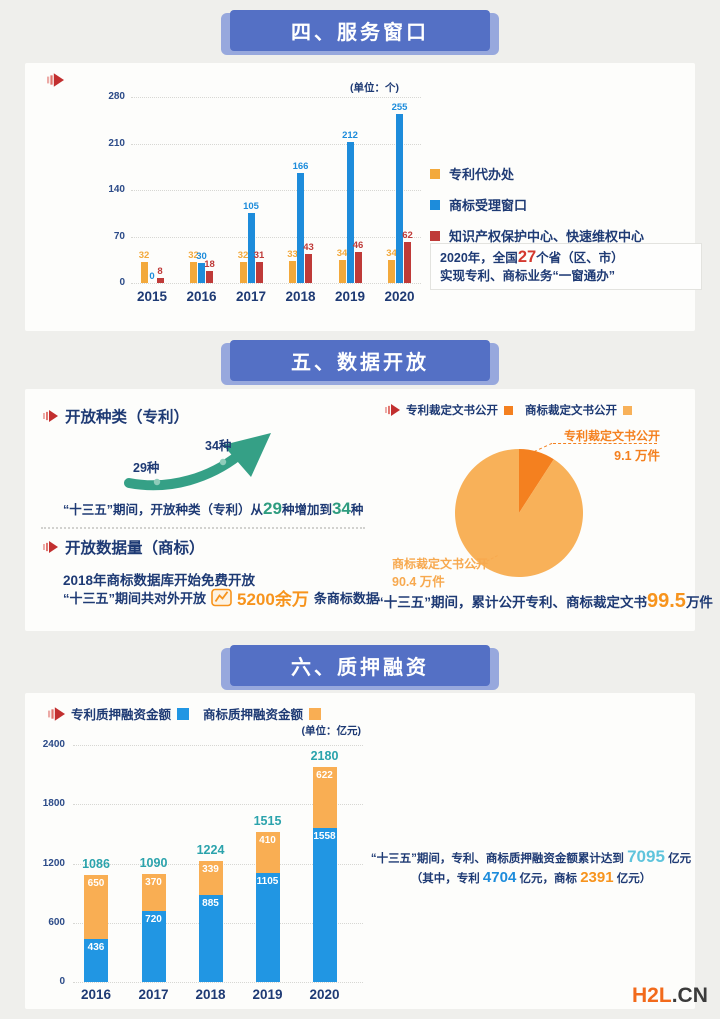  What do you see at coordinates (391, 254) in the screenshot?
I see `bar-value-label: 34` at bounding box center [391, 254].